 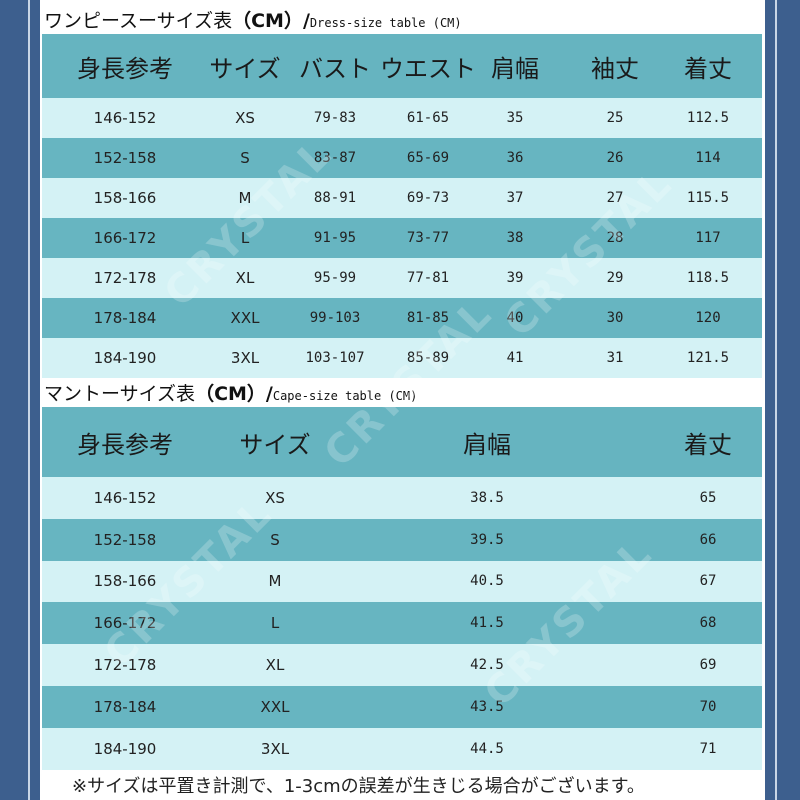 I want to click on column-header: バスト, so click(x=335, y=68).